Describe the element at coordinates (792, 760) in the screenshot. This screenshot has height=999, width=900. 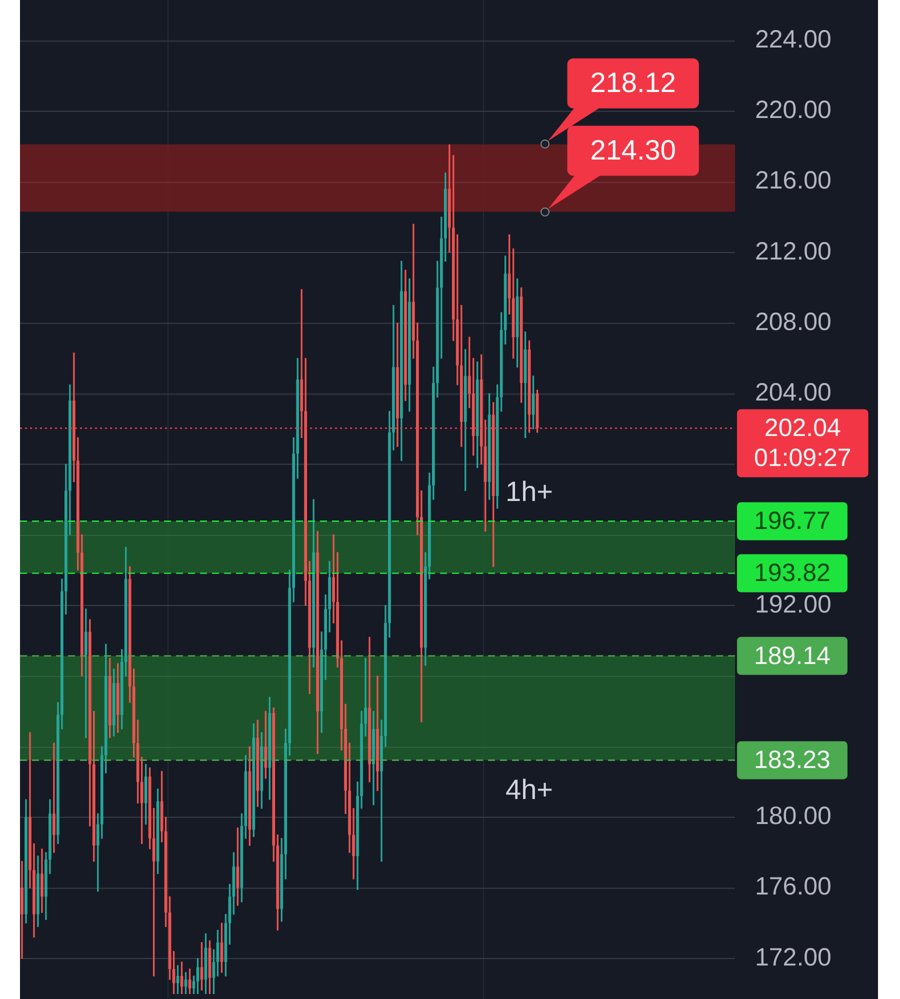
I see `ref-line-label: 183.23` at that location.